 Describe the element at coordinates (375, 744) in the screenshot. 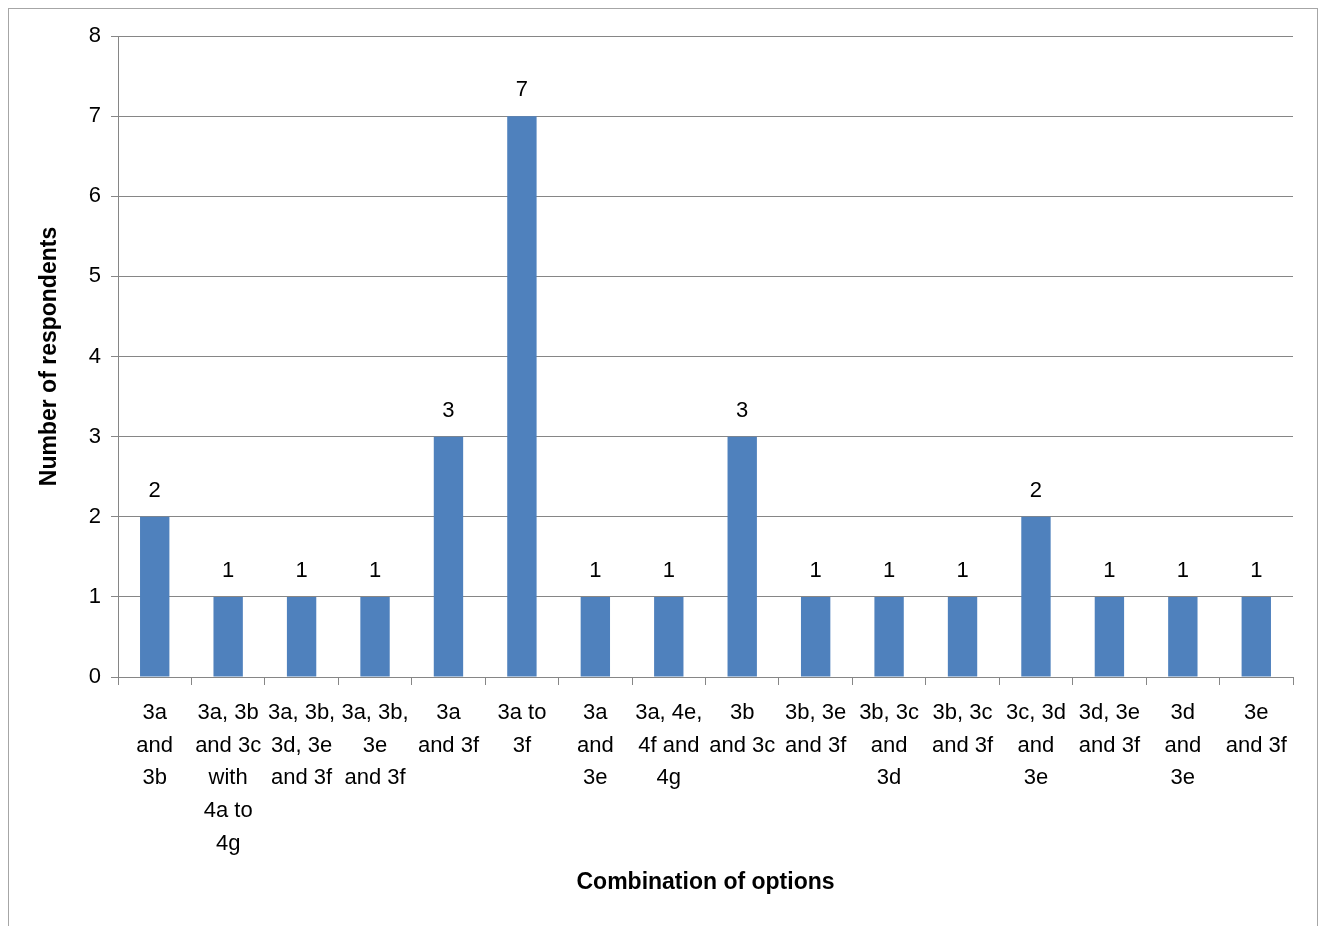

I see `x-tick-label: 3a, 3b, 3e and 3f` at that location.